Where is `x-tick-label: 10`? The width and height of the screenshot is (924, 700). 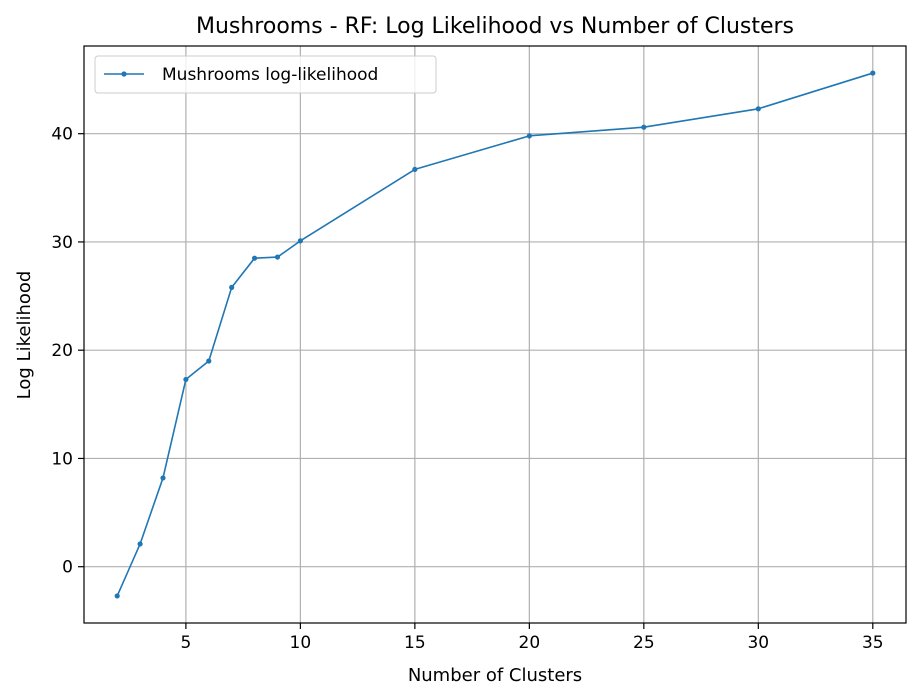
x-tick-label: 10 is located at coordinates (301, 643).